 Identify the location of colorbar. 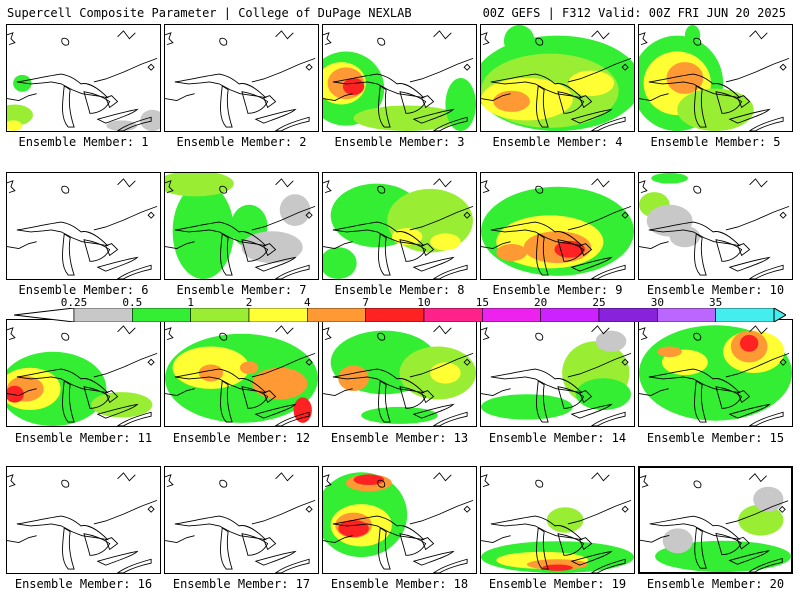
(400, 315).